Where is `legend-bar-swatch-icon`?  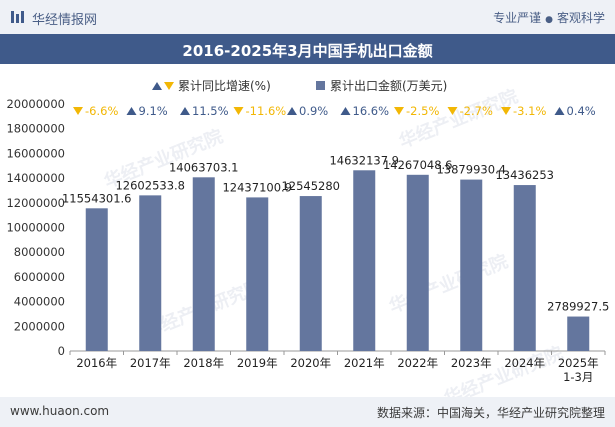 legend-bar-swatch-icon is located at coordinates (320, 85).